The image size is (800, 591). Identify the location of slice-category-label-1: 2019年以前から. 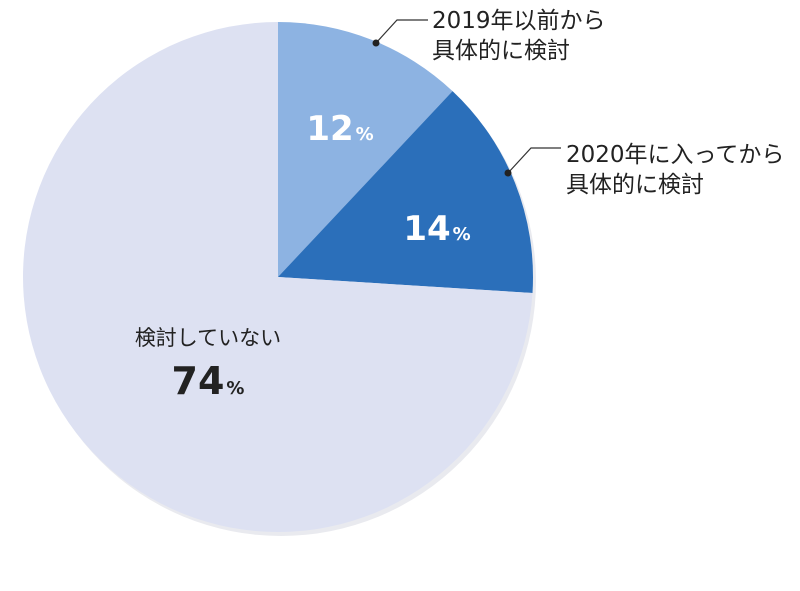
(519, 21).